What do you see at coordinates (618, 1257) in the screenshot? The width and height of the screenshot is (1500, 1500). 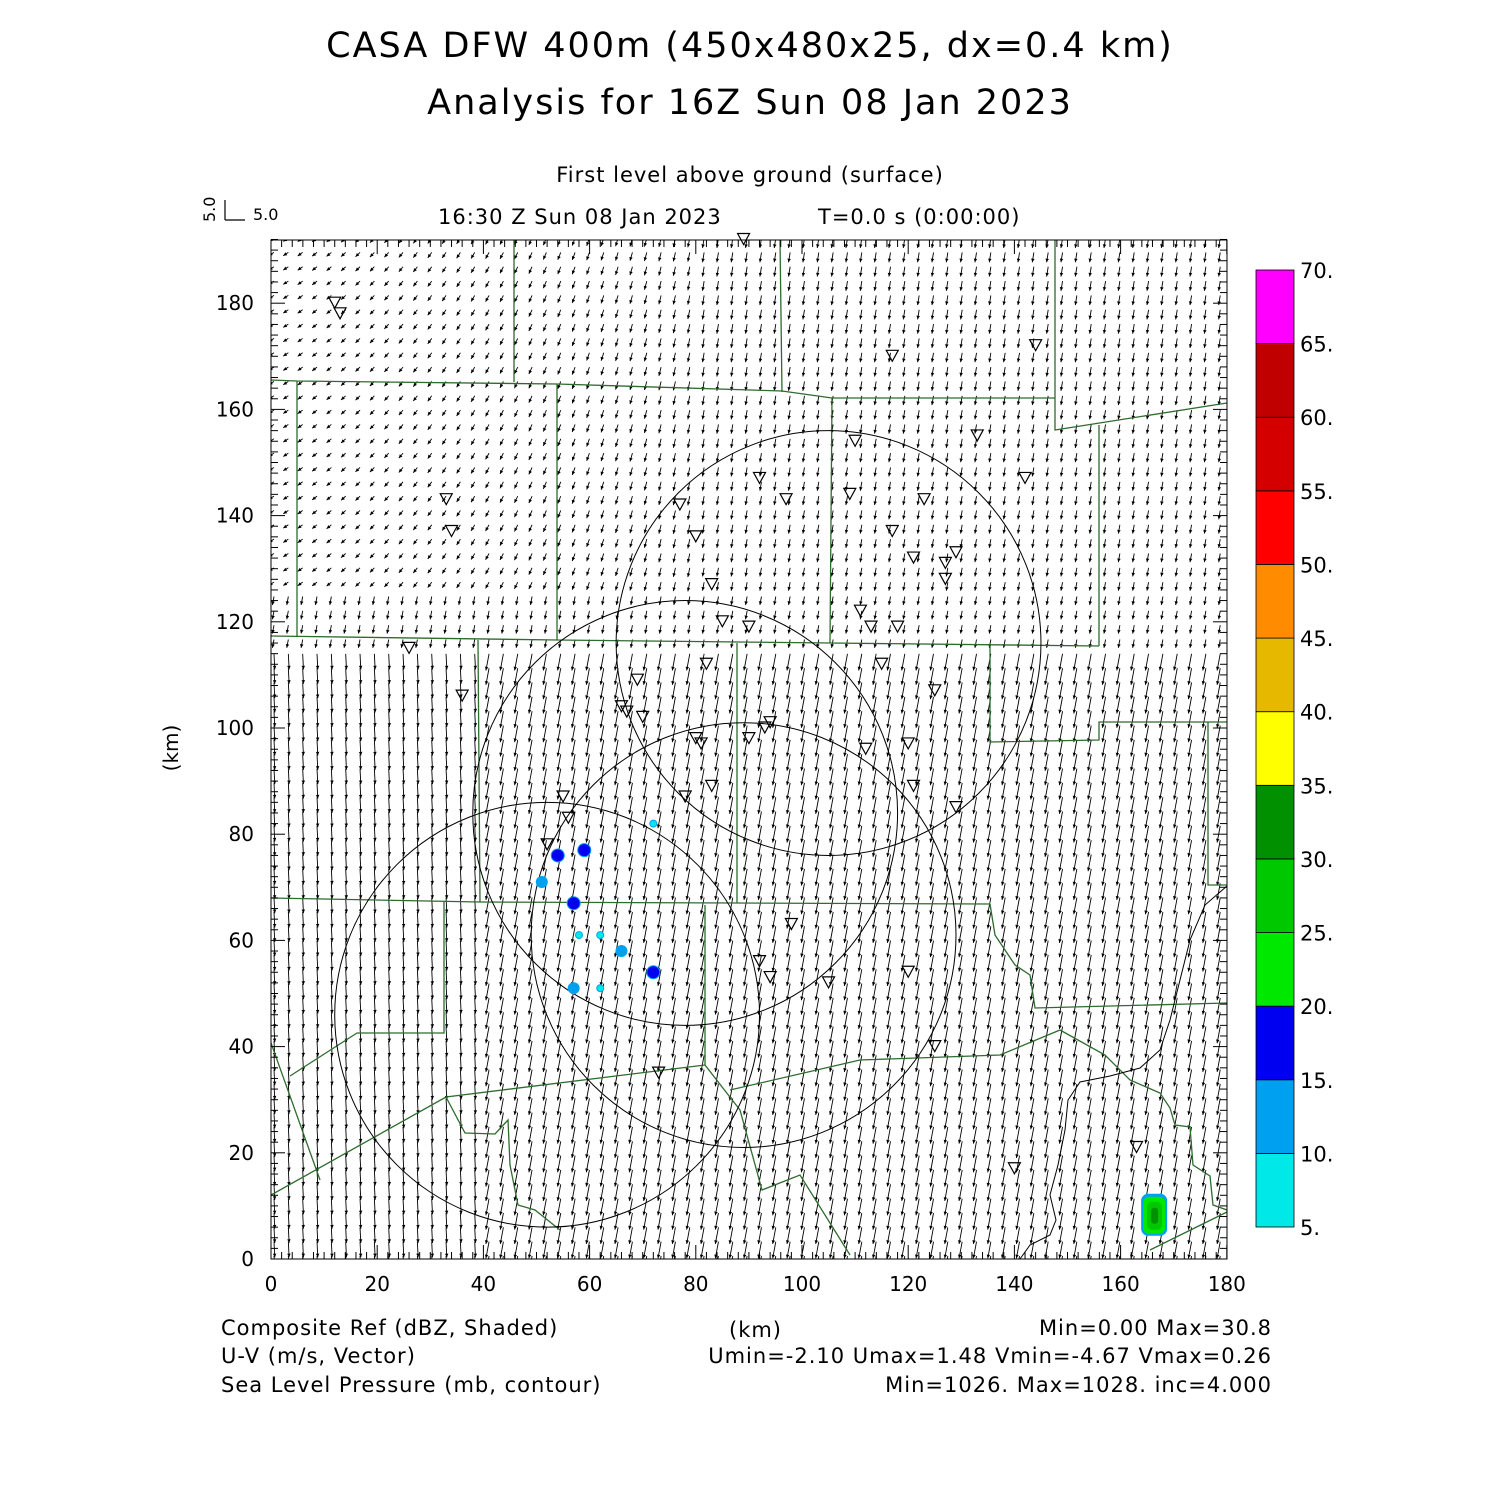 I see `wind-vector` at bounding box center [618, 1257].